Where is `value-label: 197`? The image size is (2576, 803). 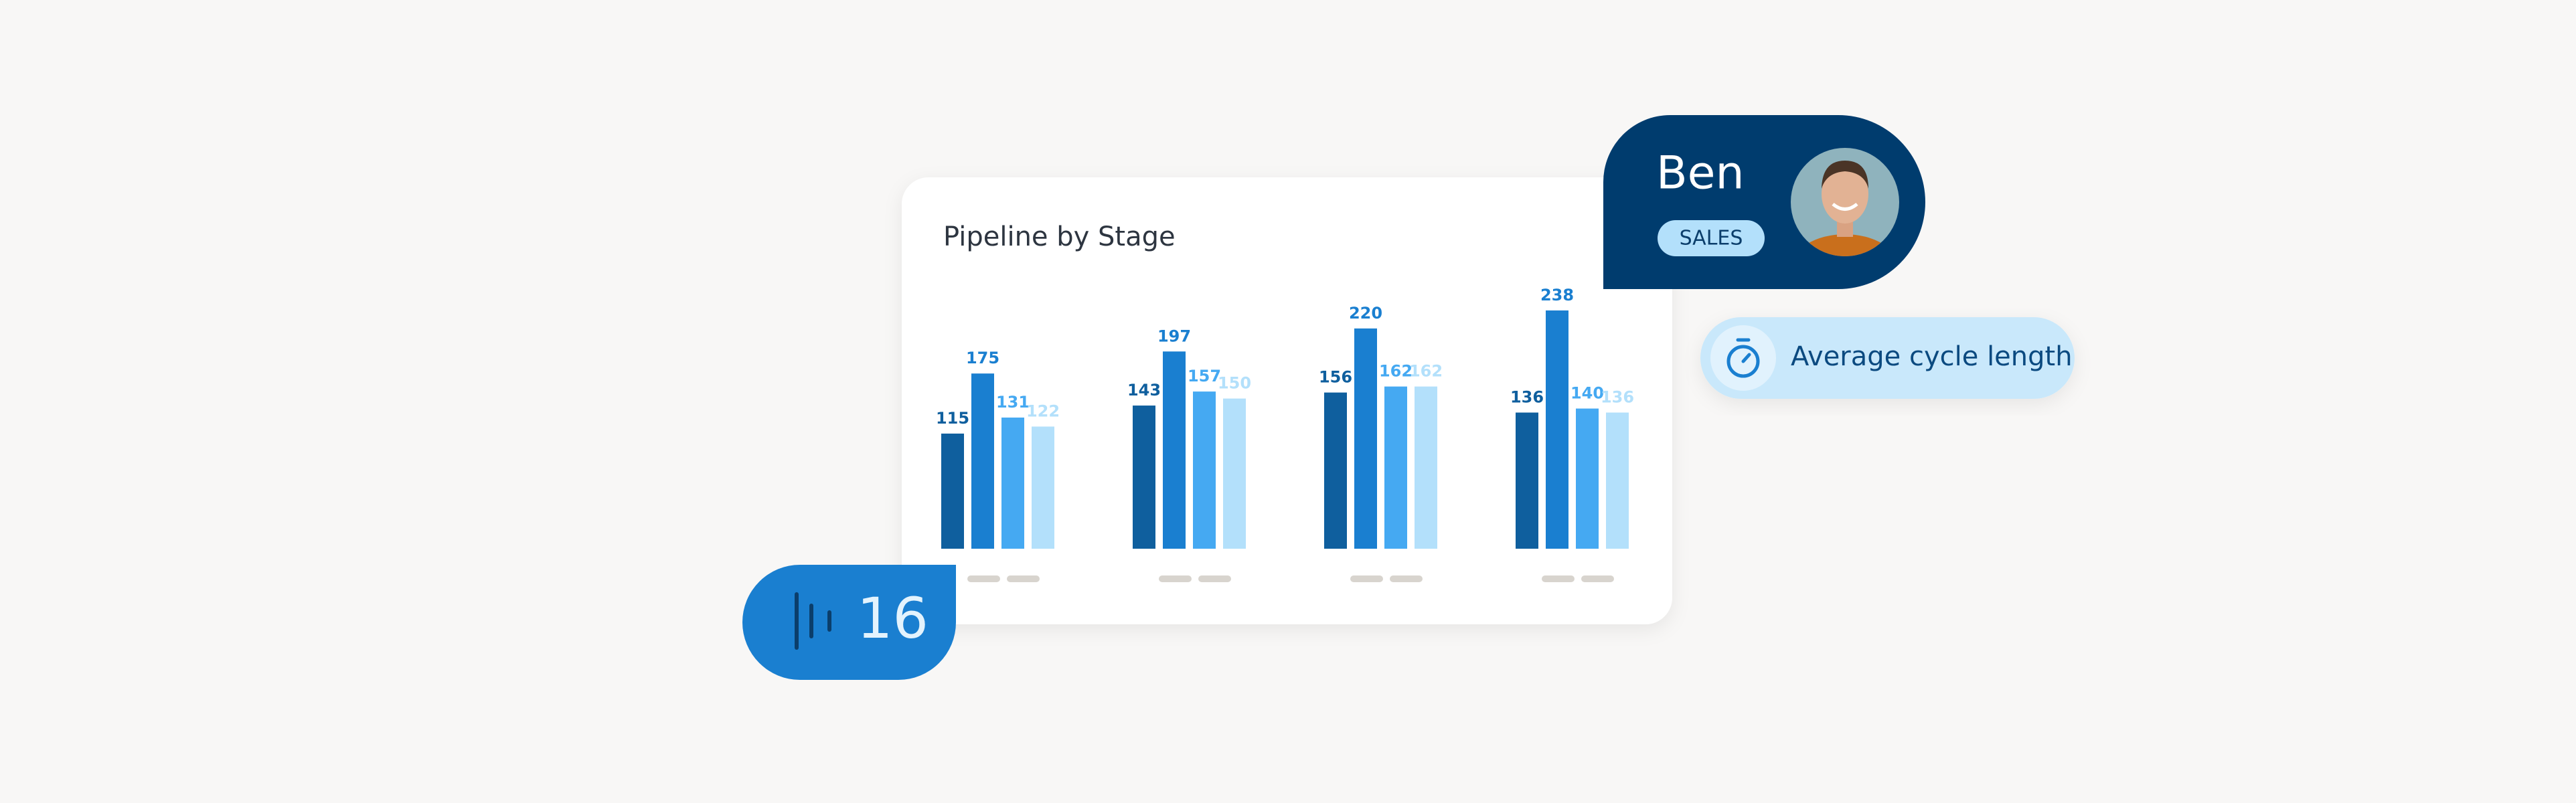
value-label: 197 is located at coordinates (1174, 336).